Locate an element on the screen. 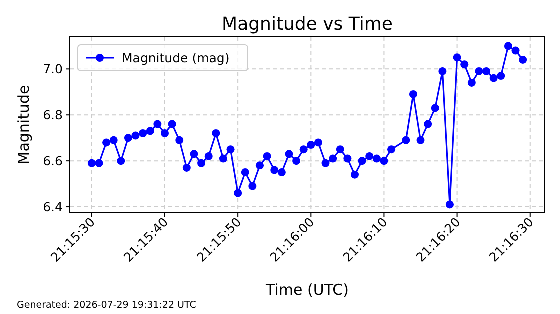  legend-label: Magnitude (mag) is located at coordinates (176, 58).